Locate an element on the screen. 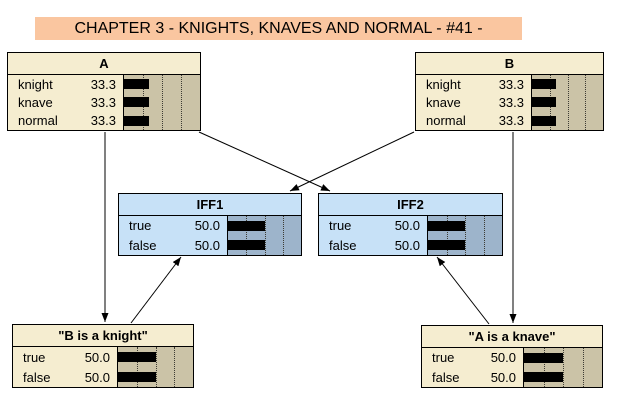  node-b-is-a-knight: "B is a knight" true 50.0 false 50.0 is located at coordinates (103, 356).